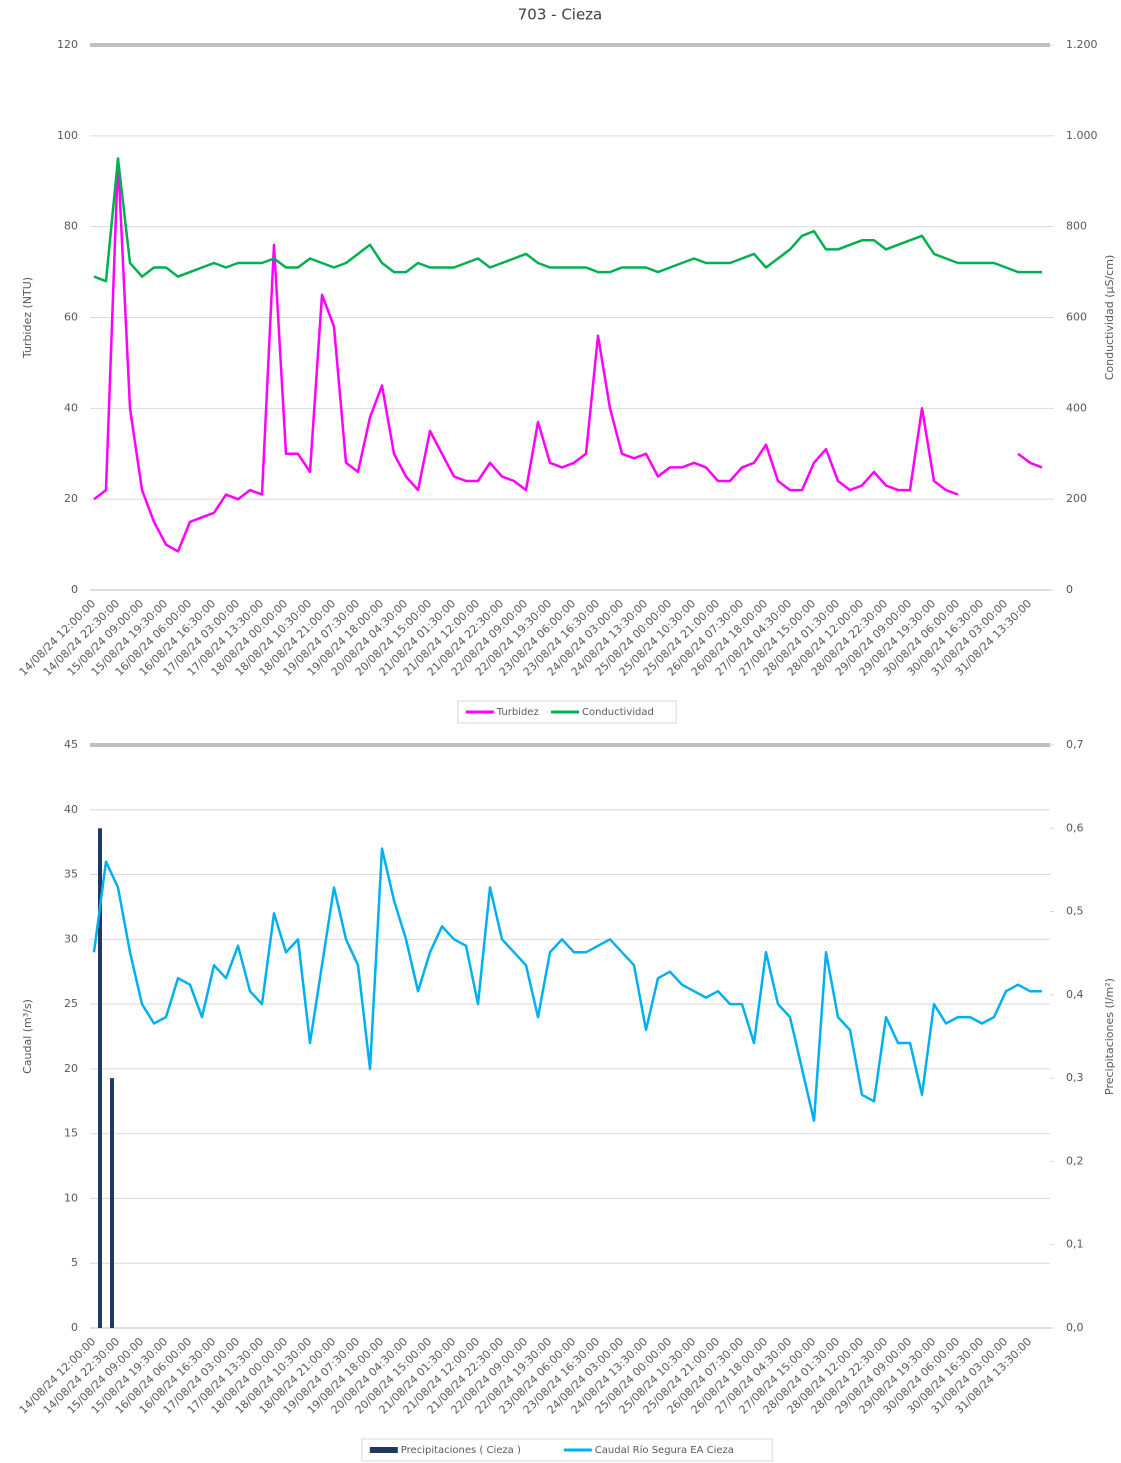 This screenshot has height=1463, width=1121. I want to click on y2-axis-title: Conductividad (µS/cm), so click(1109, 318).